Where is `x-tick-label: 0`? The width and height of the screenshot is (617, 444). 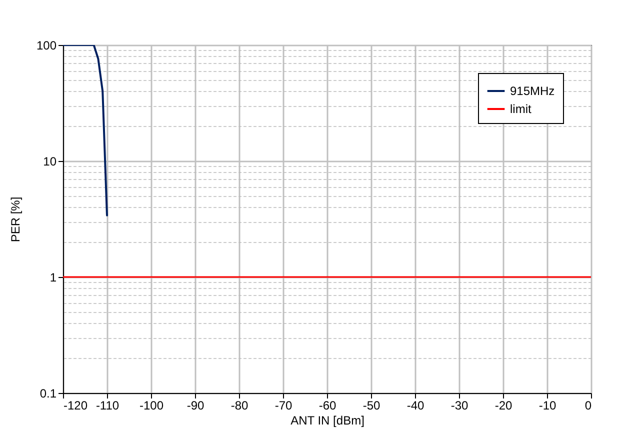 x-tick-label: 0 is located at coordinates (588, 405).